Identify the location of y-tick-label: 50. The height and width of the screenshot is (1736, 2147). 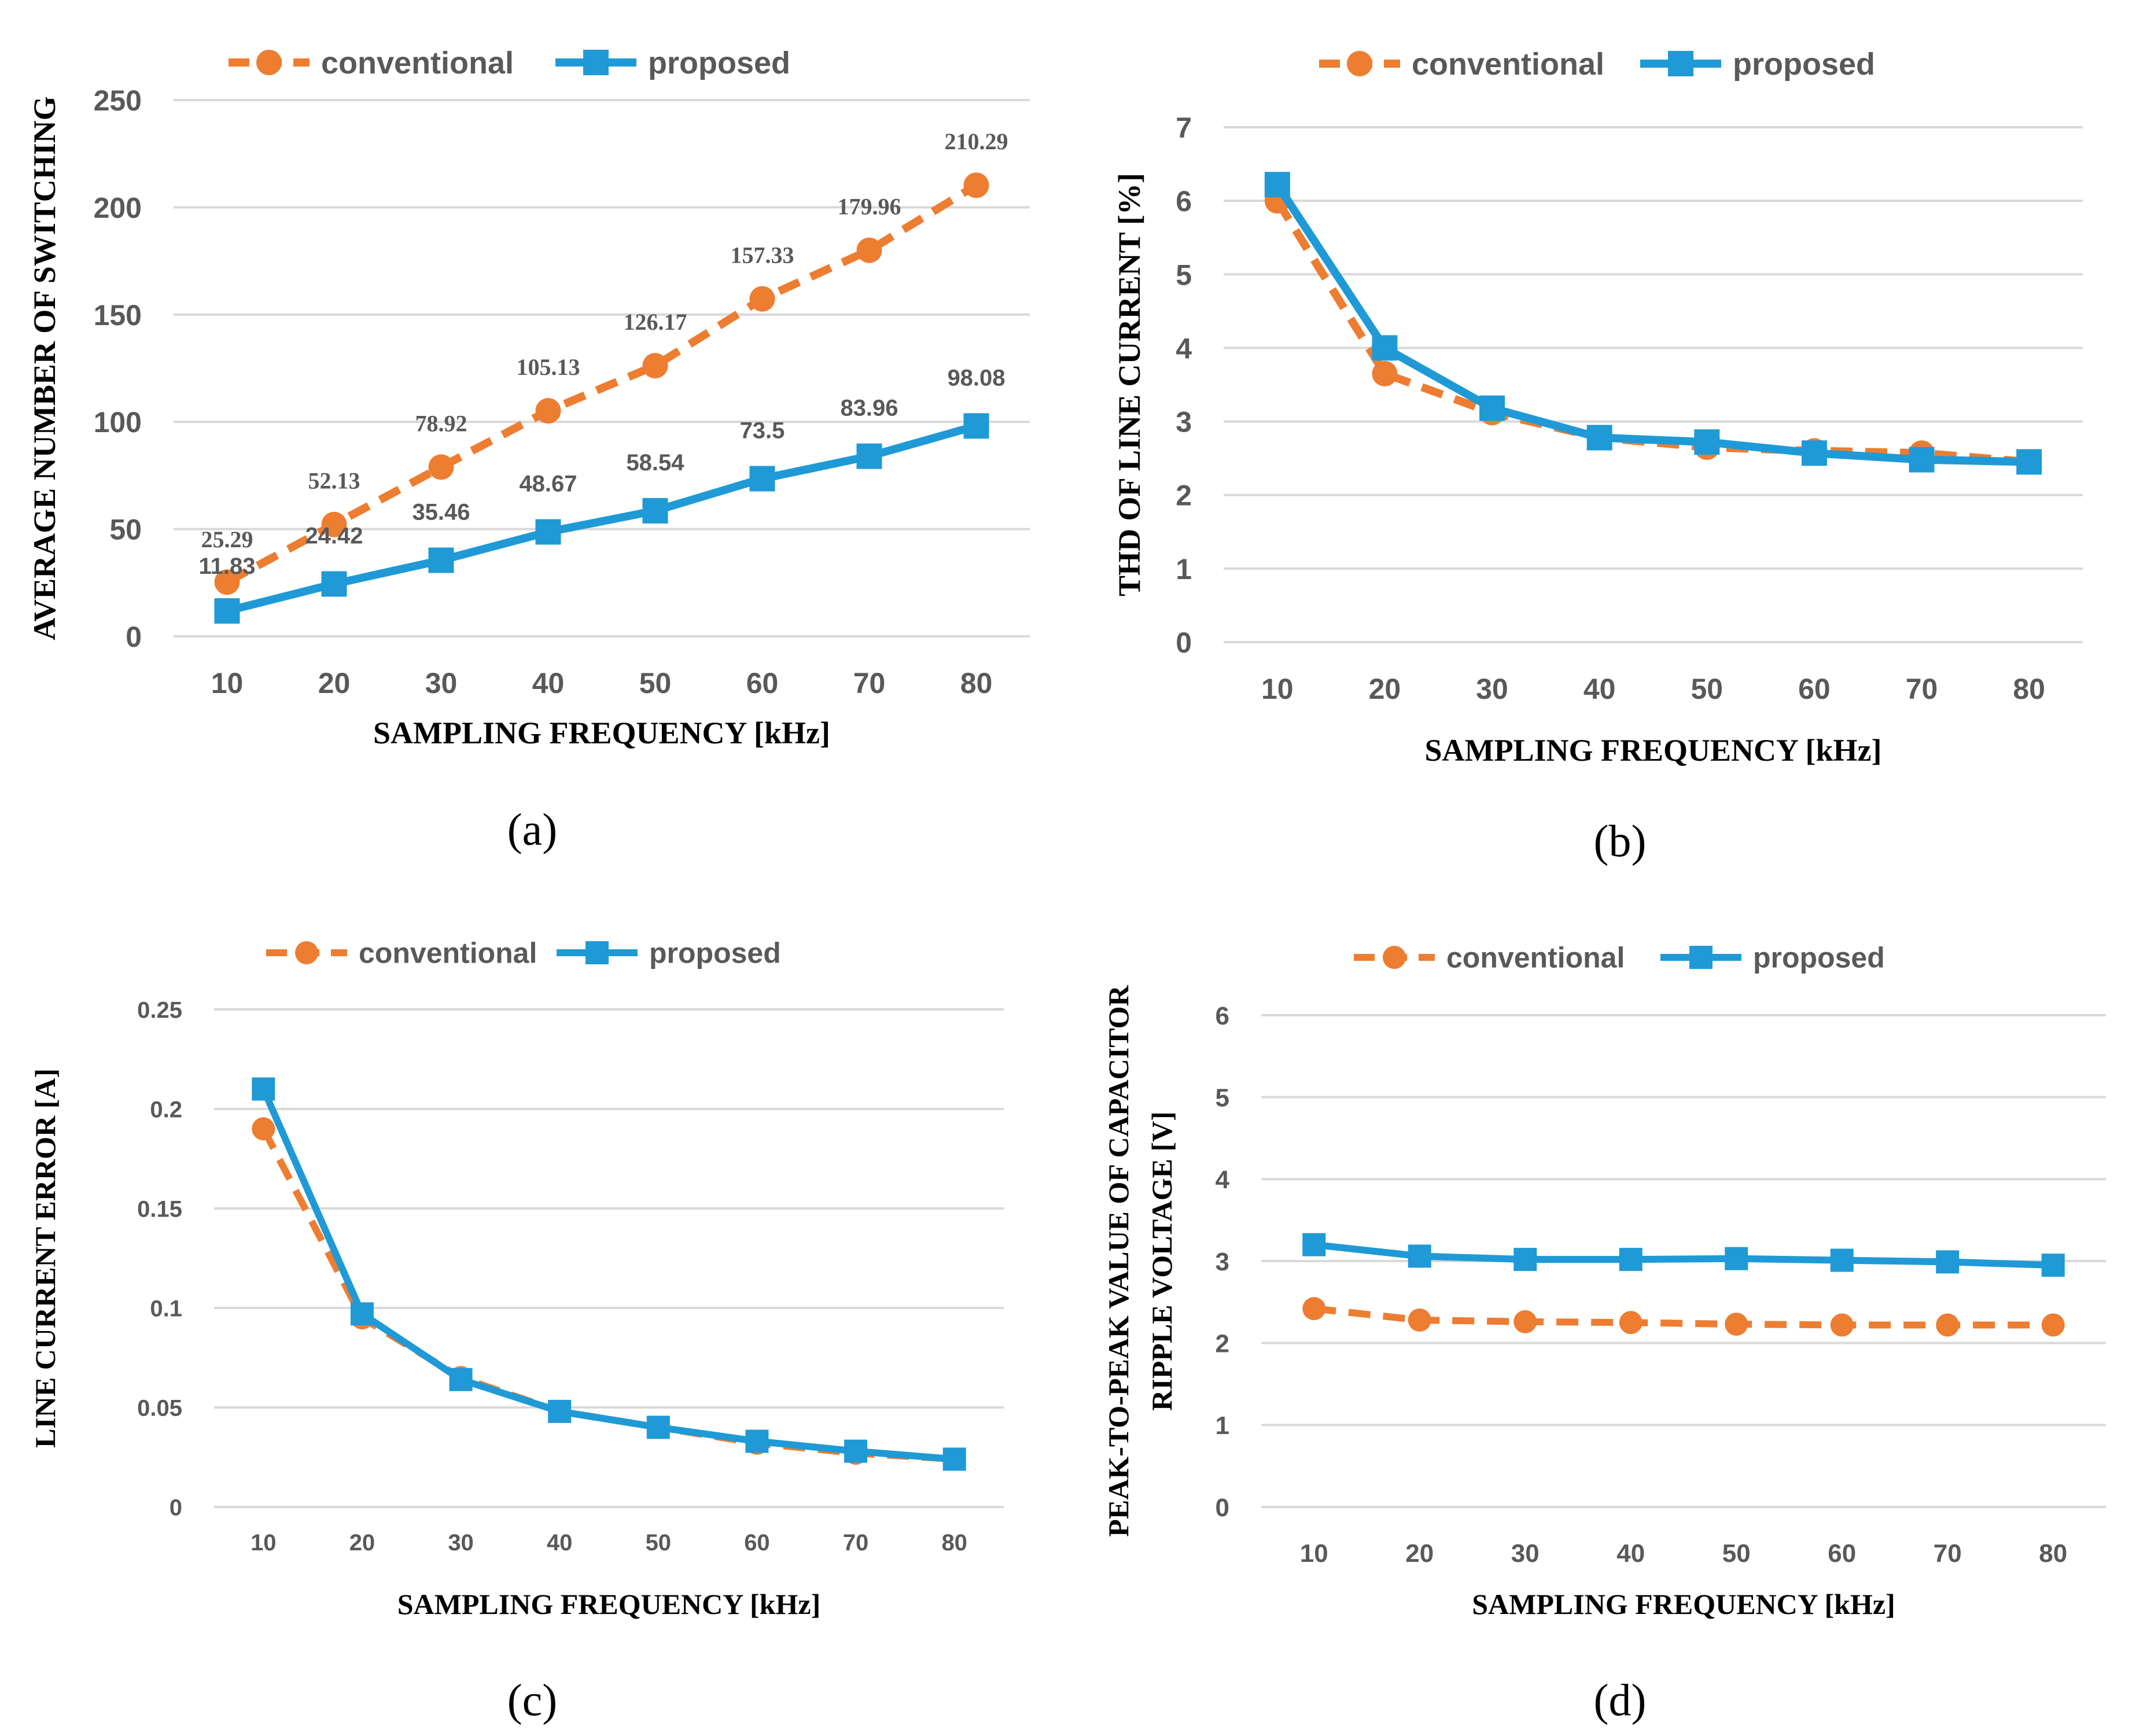
(126, 530).